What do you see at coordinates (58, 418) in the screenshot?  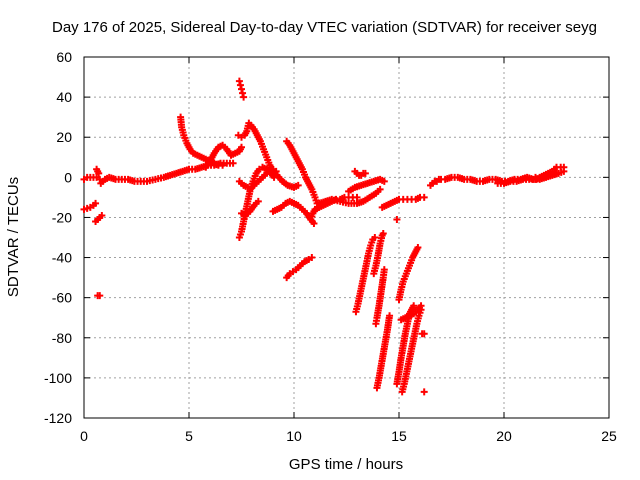 I see `y-tick-label: -120` at bounding box center [58, 418].